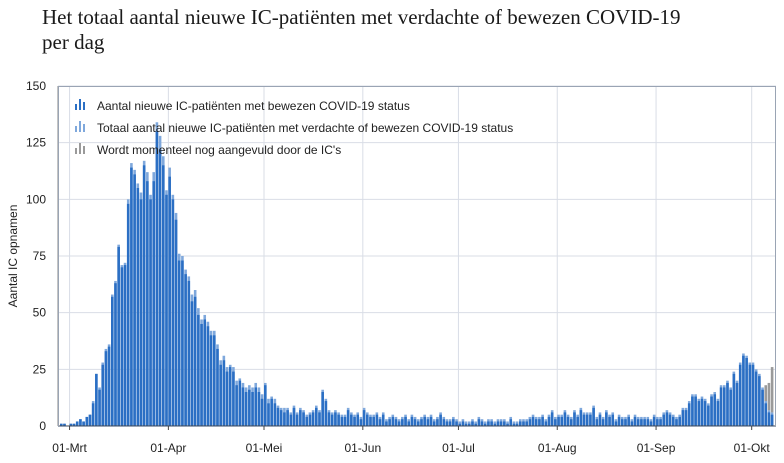  What do you see at coordinates (772, 390) in the screenshot?
I see `bar-pending` at bounding box center [772, 390].